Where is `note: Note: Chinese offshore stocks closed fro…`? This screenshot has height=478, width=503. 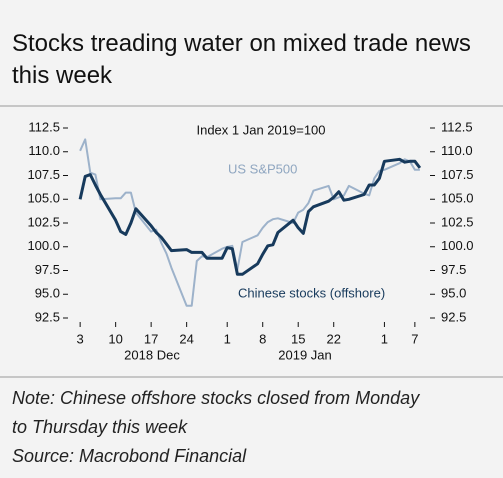 note: Note: Chinese offshore stocks closed fro… is located at coordinates (216, 412).